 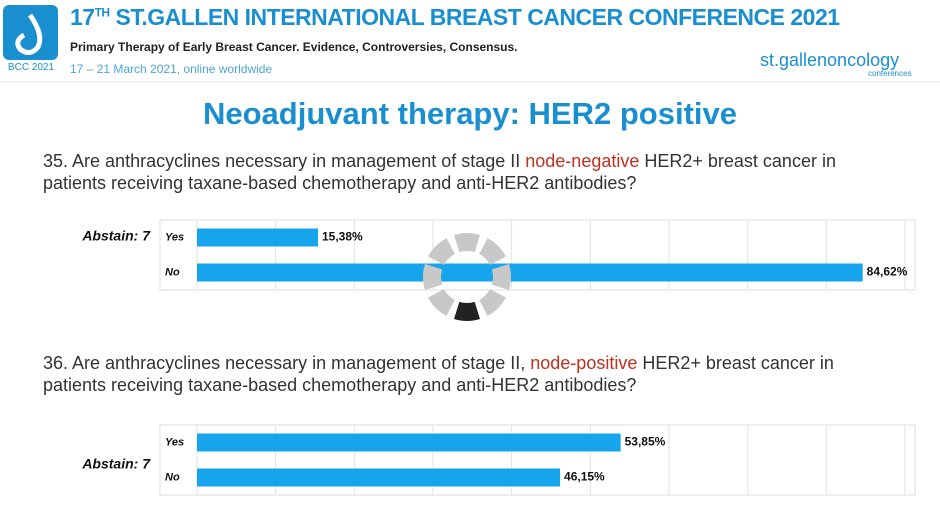 What do you see at coordinates (342, 237) in the screenshot?
I see `value-label: 15,38%` at bounding box center [342, 237].